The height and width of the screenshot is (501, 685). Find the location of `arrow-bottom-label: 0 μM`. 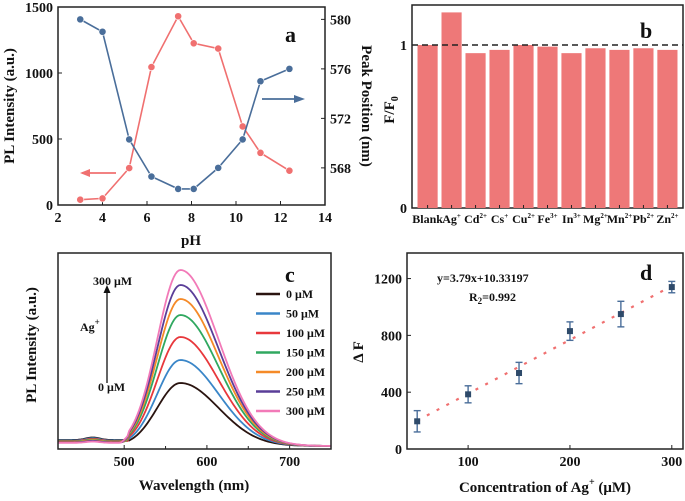

arrow-bottom-label: 0 μM is located at coordinates (111, 387).